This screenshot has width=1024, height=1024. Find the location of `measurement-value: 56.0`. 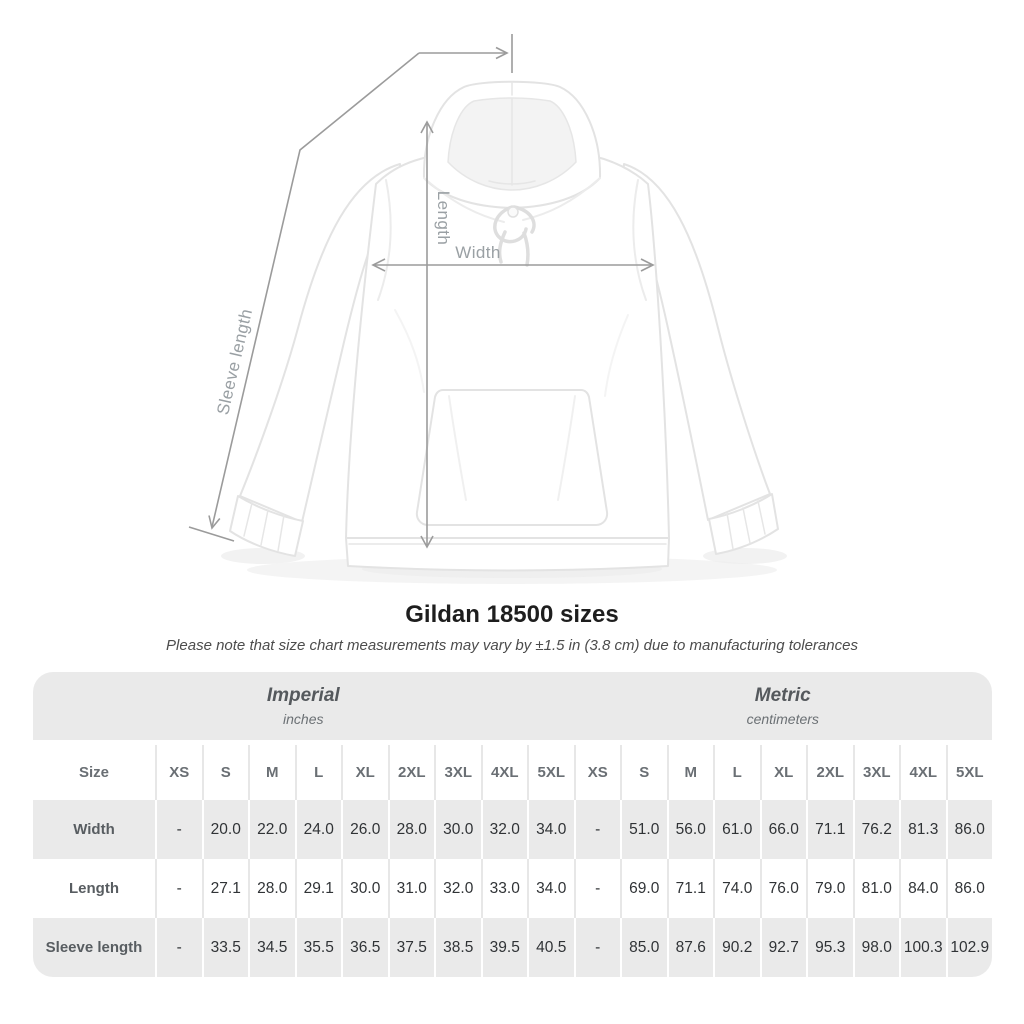

measurement-value: 56.0 is located at coordinates (689, 829).